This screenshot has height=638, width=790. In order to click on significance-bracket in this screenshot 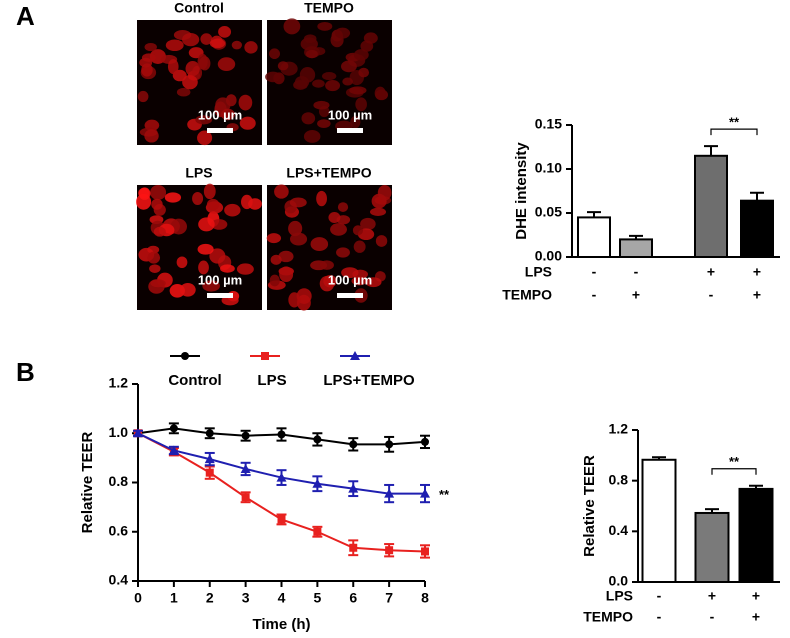, I will do `click(734, 132)`.